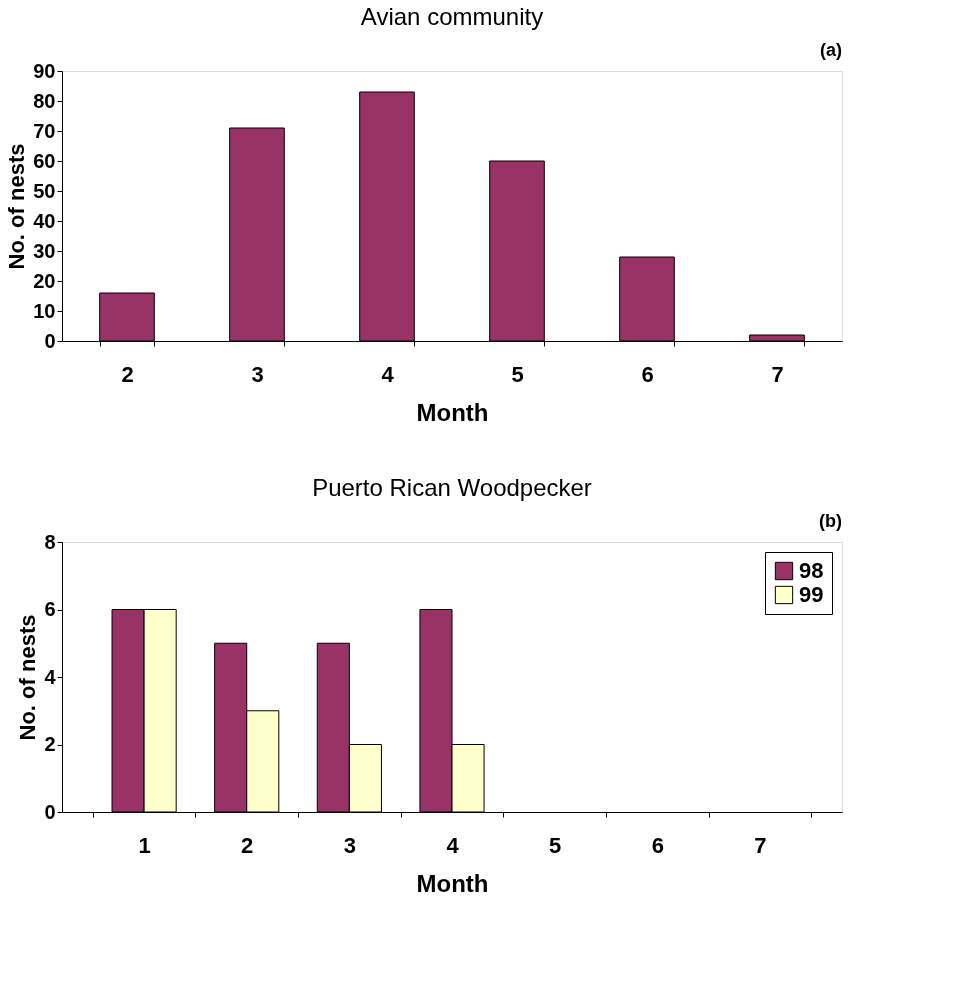 This screenshot has height=1005, width=960. I want to click on y-tick-label: 4, so click(50, 676).